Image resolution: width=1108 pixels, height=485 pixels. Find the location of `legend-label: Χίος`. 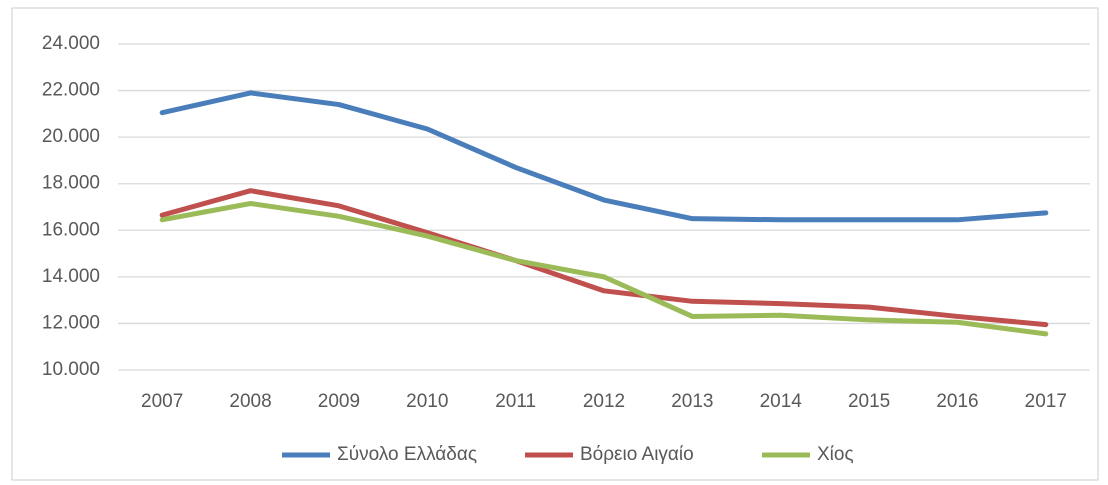

legend-label: Χίος is located at coordinates (835, 454).